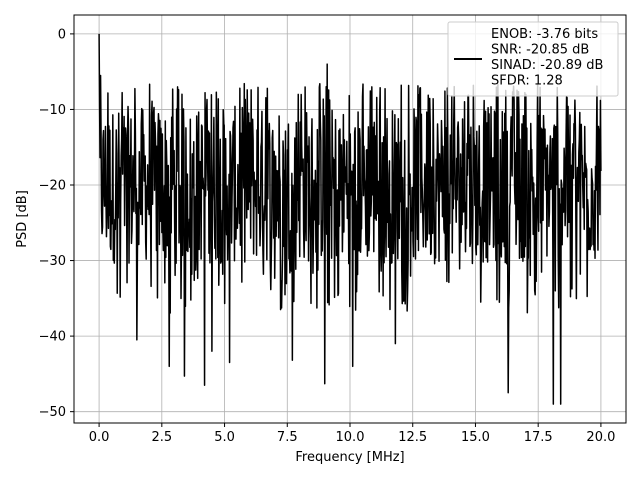 The width and height of the screenshot is (640, 480). I want to click on x-tick-label: 0.0, so click(99, 437).